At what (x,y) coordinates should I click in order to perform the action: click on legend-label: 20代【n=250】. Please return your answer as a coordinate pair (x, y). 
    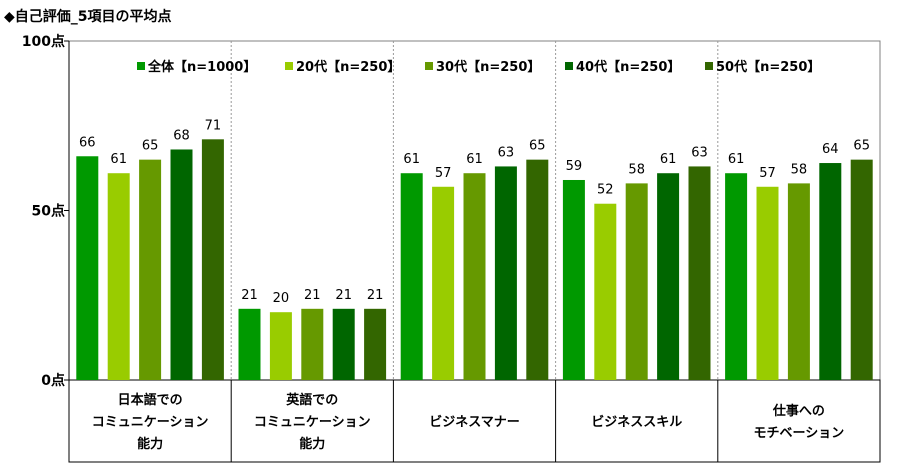
    Looking at the image, I should click on (348, 67).